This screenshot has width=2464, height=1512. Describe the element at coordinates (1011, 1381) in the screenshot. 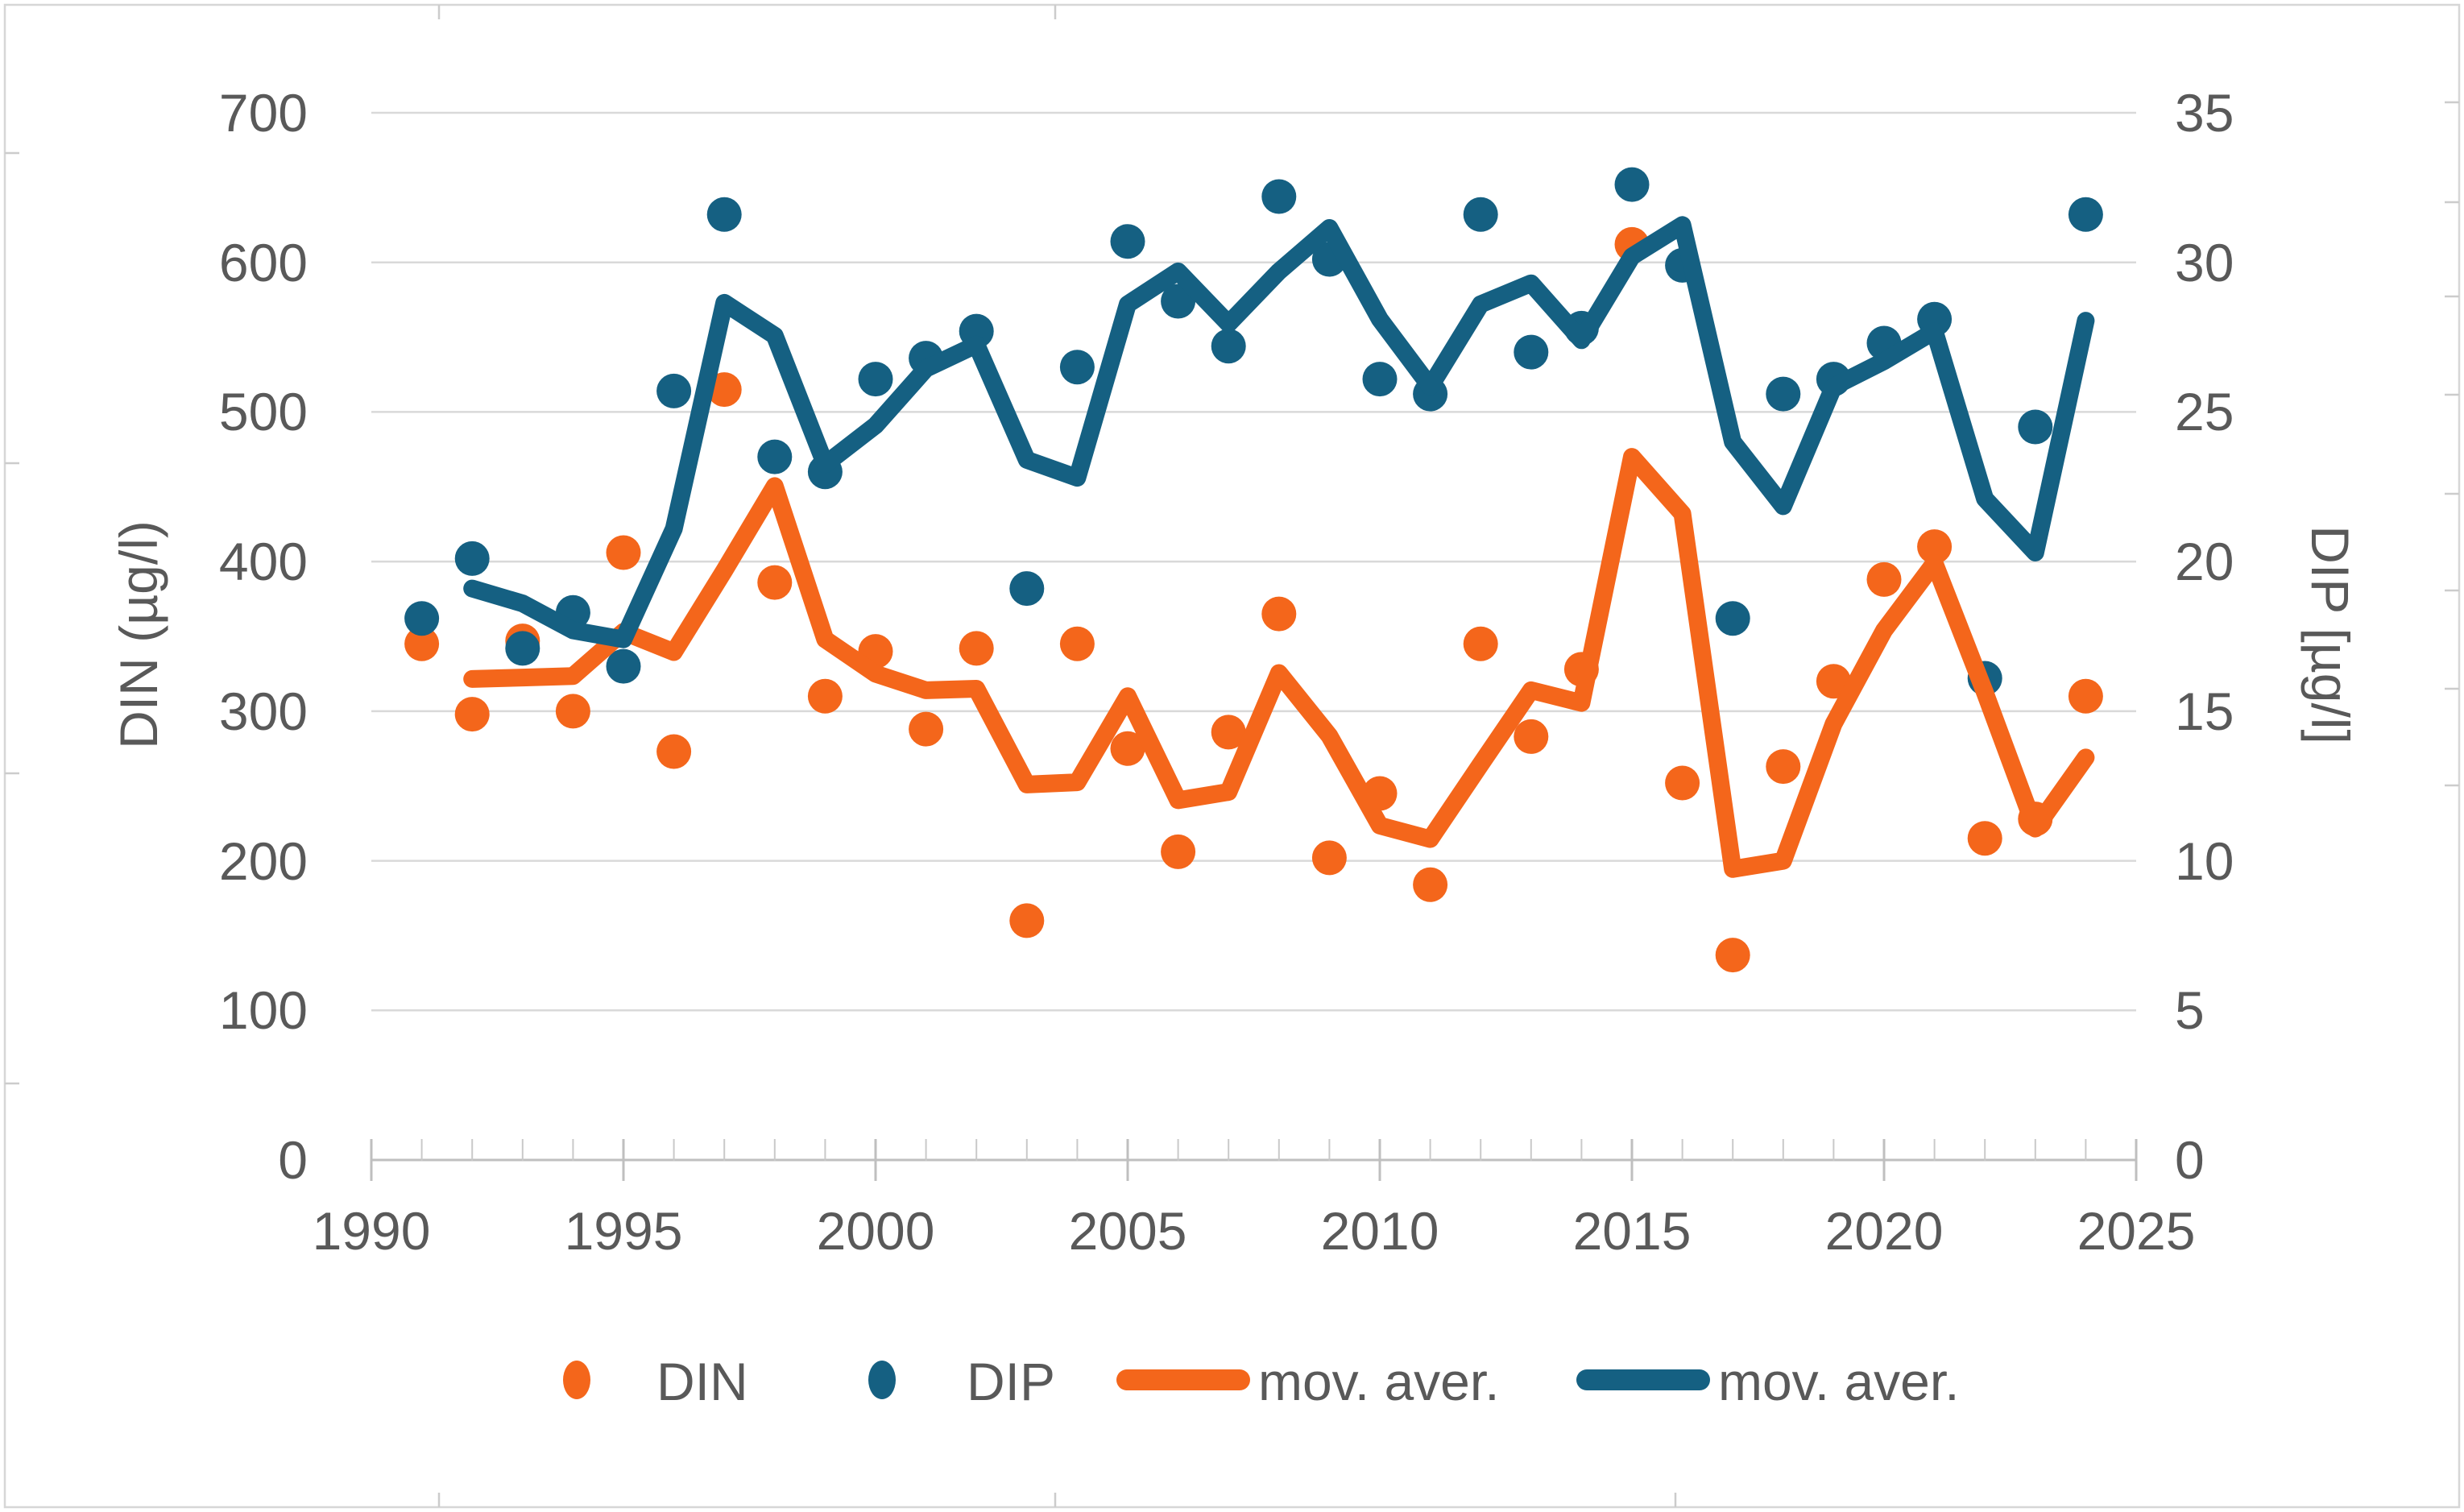

I see `legend-dip-label: DIP` at that location.